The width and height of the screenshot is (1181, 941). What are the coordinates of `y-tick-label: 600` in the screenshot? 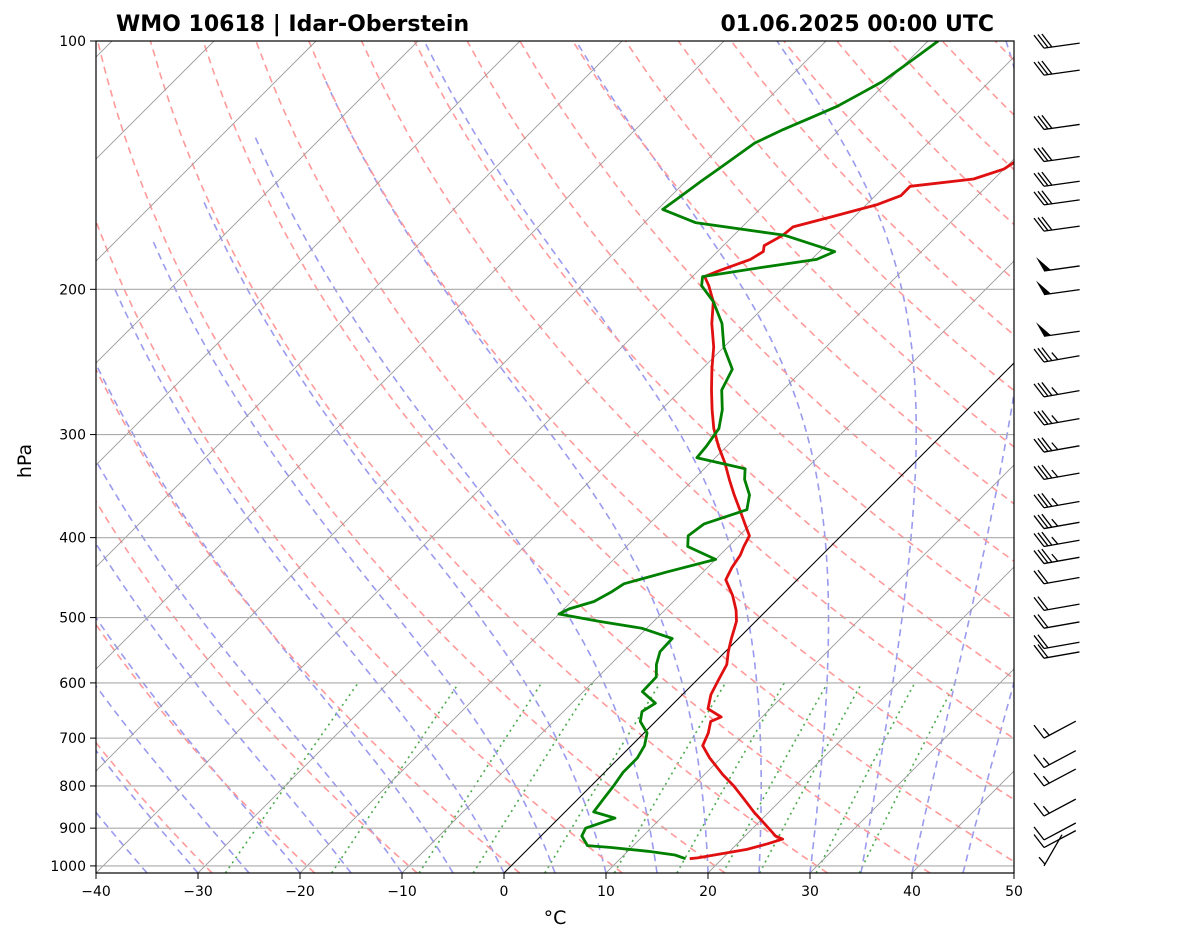 It's located at (72, 684).